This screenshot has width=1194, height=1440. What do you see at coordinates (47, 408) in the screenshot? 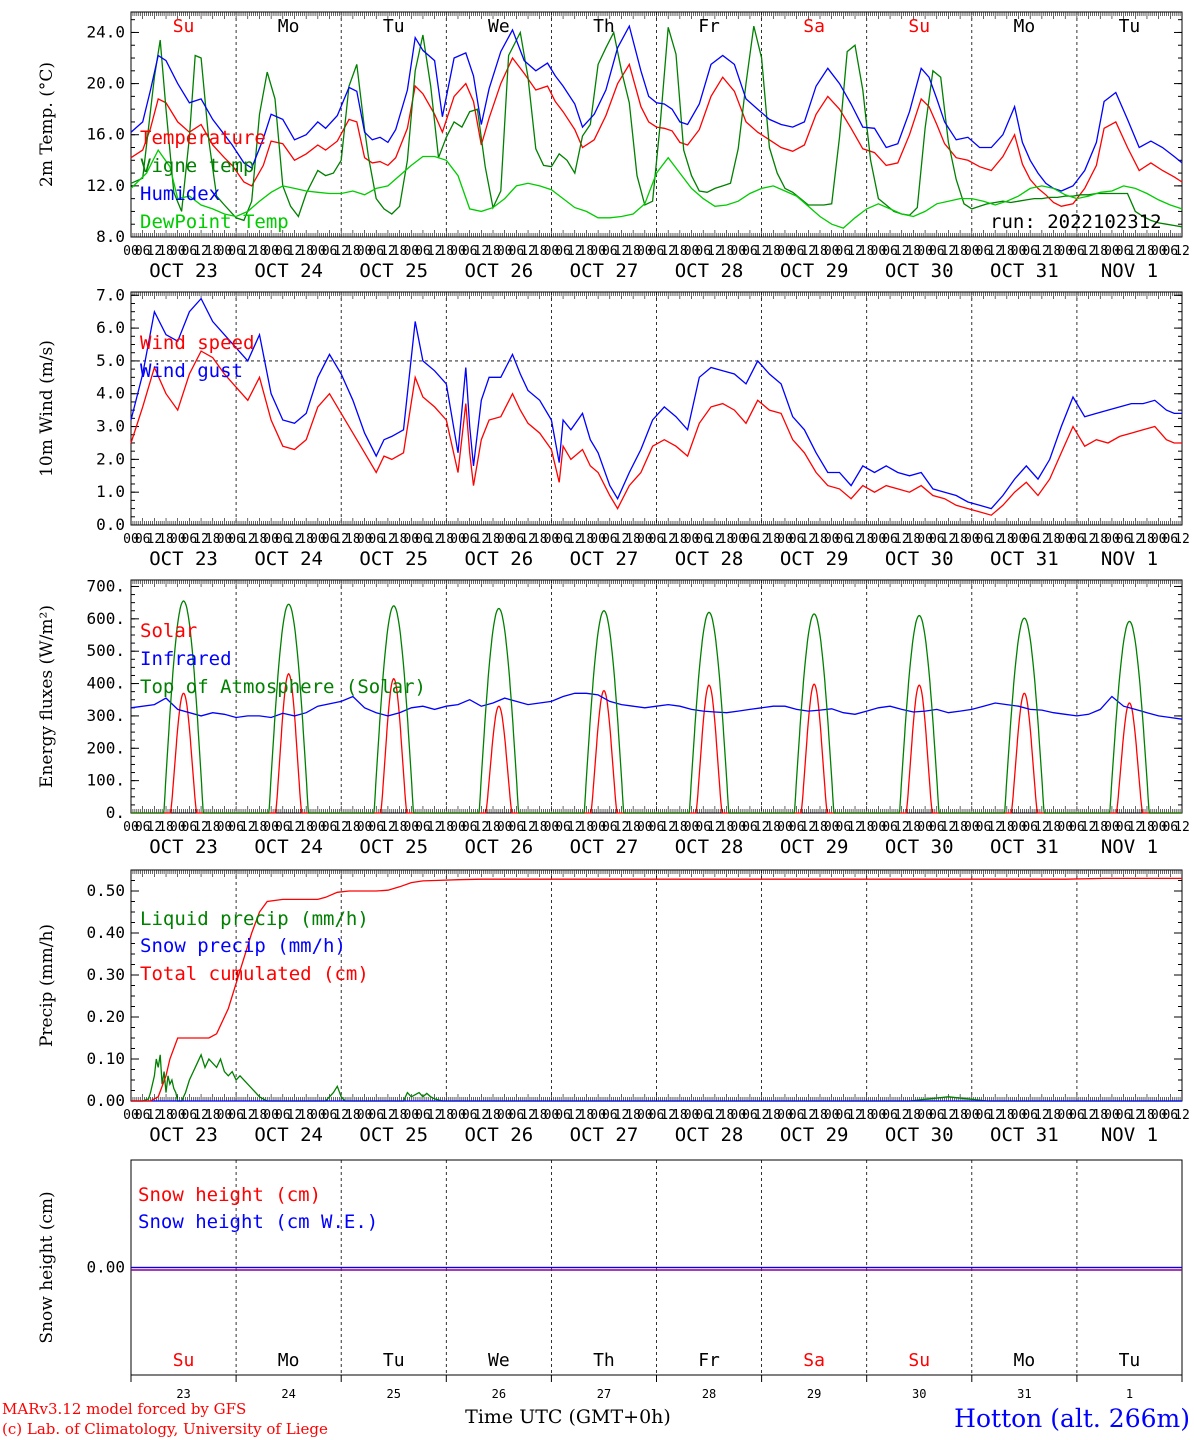
I see `y-axis-label: 10m Wind (m/s)` at bounding box center [47, 408].